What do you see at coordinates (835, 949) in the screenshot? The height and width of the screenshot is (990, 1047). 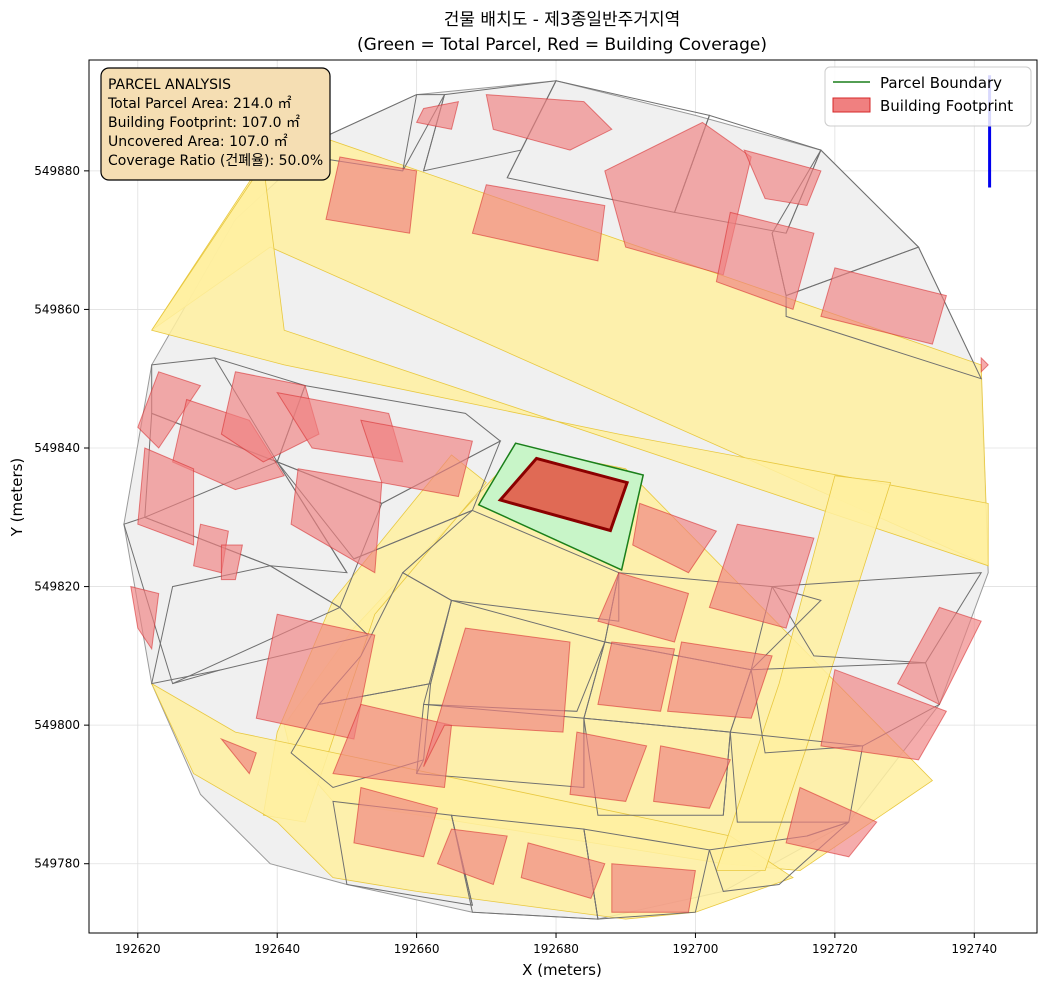 I see `x-tick-label: 192720` at bounding box center [835, 949].